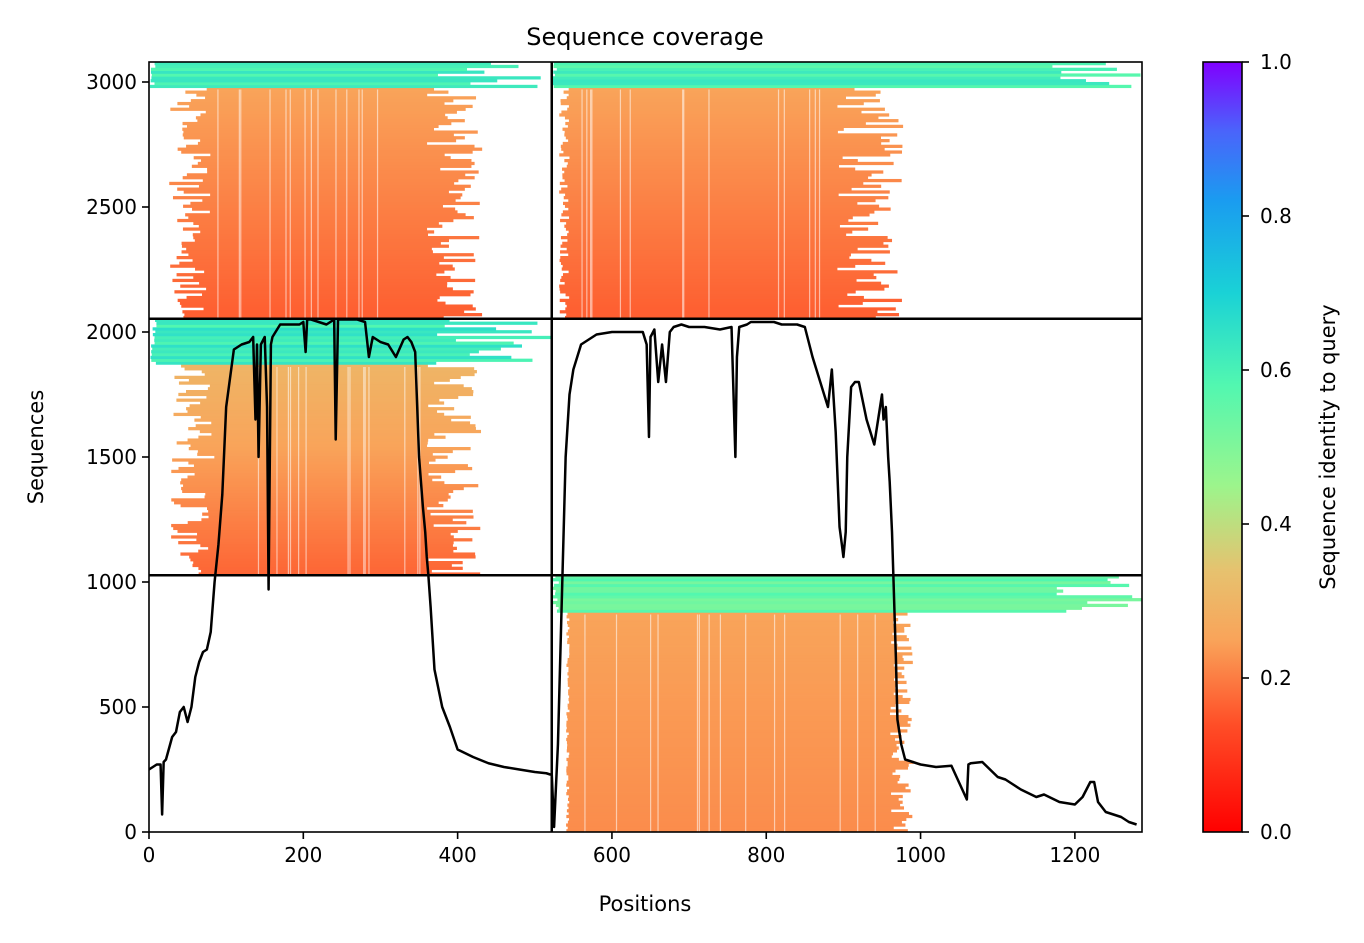 This screenshot has width=1364, height=943. What do you see at coordinates (1276, 62) in the screenshot?
I see `colorbar-tick-label: 1.0` at bounding box center [1276, 62].